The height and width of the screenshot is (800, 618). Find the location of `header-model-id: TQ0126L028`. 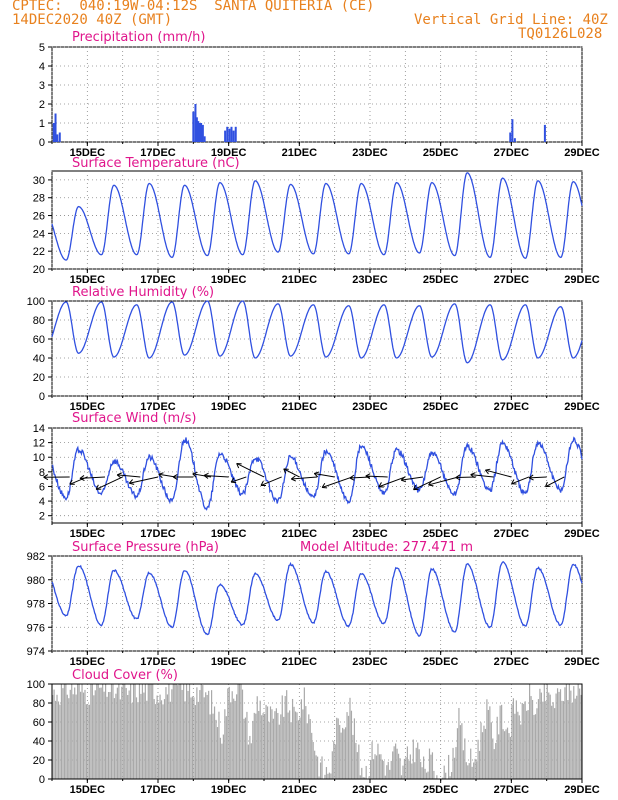

header-model-id: TQ0126L028 is located at coordinates (560, 34).